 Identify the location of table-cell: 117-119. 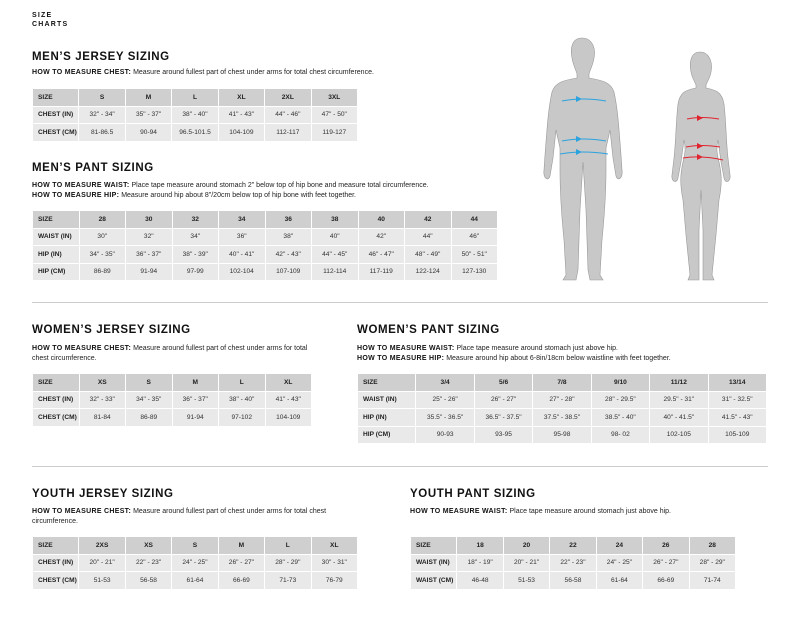
(381, 271).